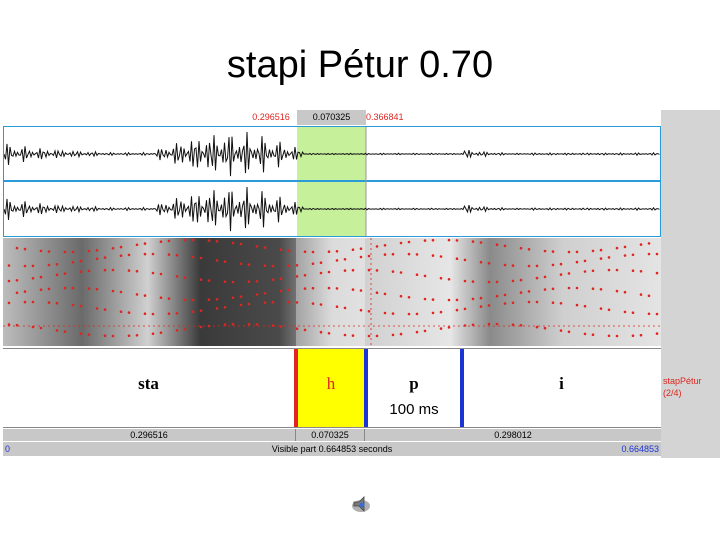 This screenshot has width=720, height=540. I want to click on textgrid-tier: sta h p 100 ms i, so click(332, 388).